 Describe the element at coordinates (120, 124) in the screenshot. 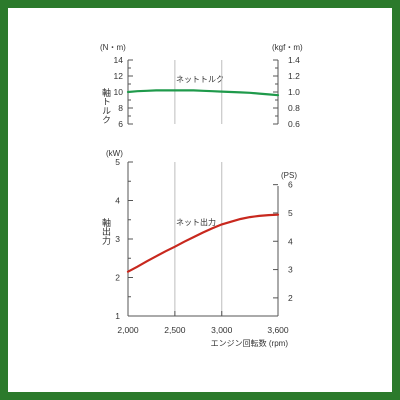

I see `torque-left-tick-label: 6` at that location.